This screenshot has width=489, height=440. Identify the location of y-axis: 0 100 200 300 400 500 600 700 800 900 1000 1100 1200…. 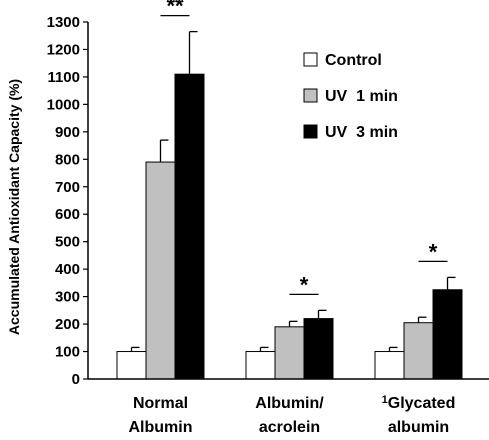
(67, 201).